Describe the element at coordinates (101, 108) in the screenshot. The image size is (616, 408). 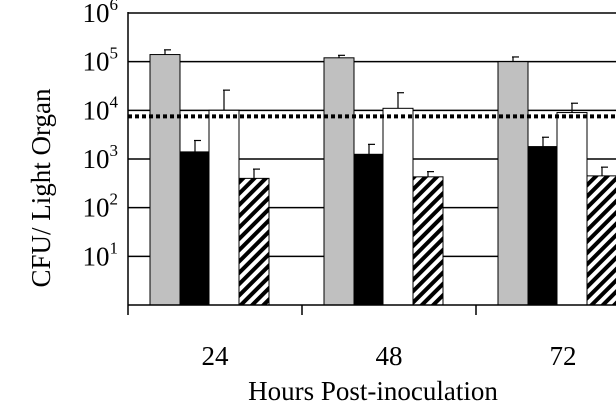
I see `y-tick-label: 10⁴` at that location.